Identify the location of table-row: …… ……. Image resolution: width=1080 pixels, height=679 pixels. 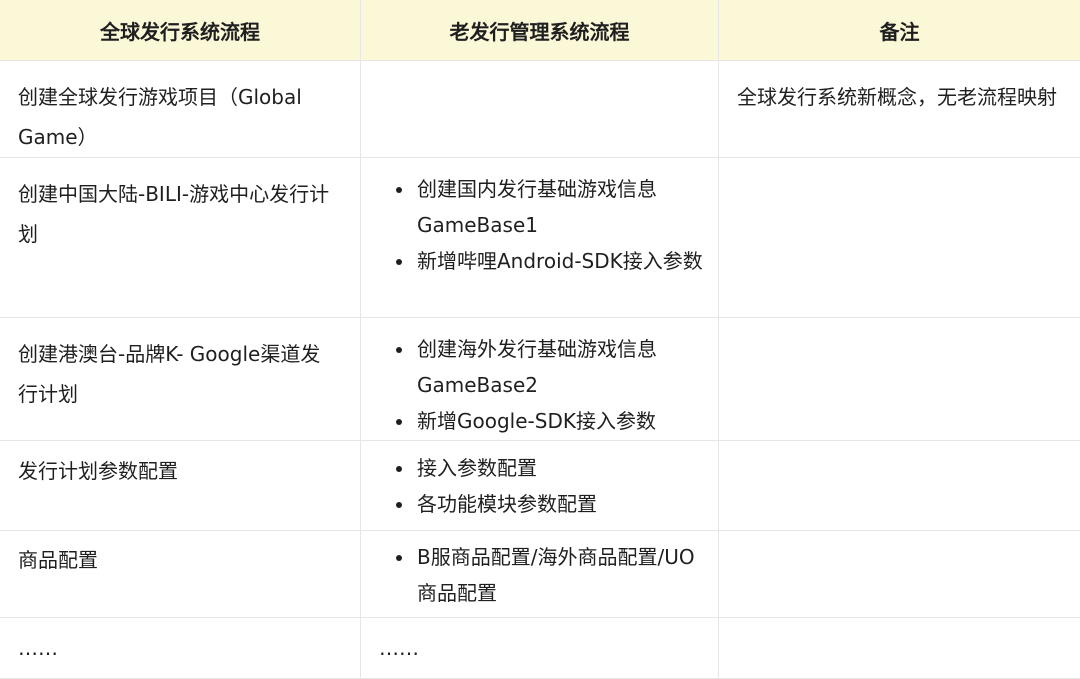
(540, 648).